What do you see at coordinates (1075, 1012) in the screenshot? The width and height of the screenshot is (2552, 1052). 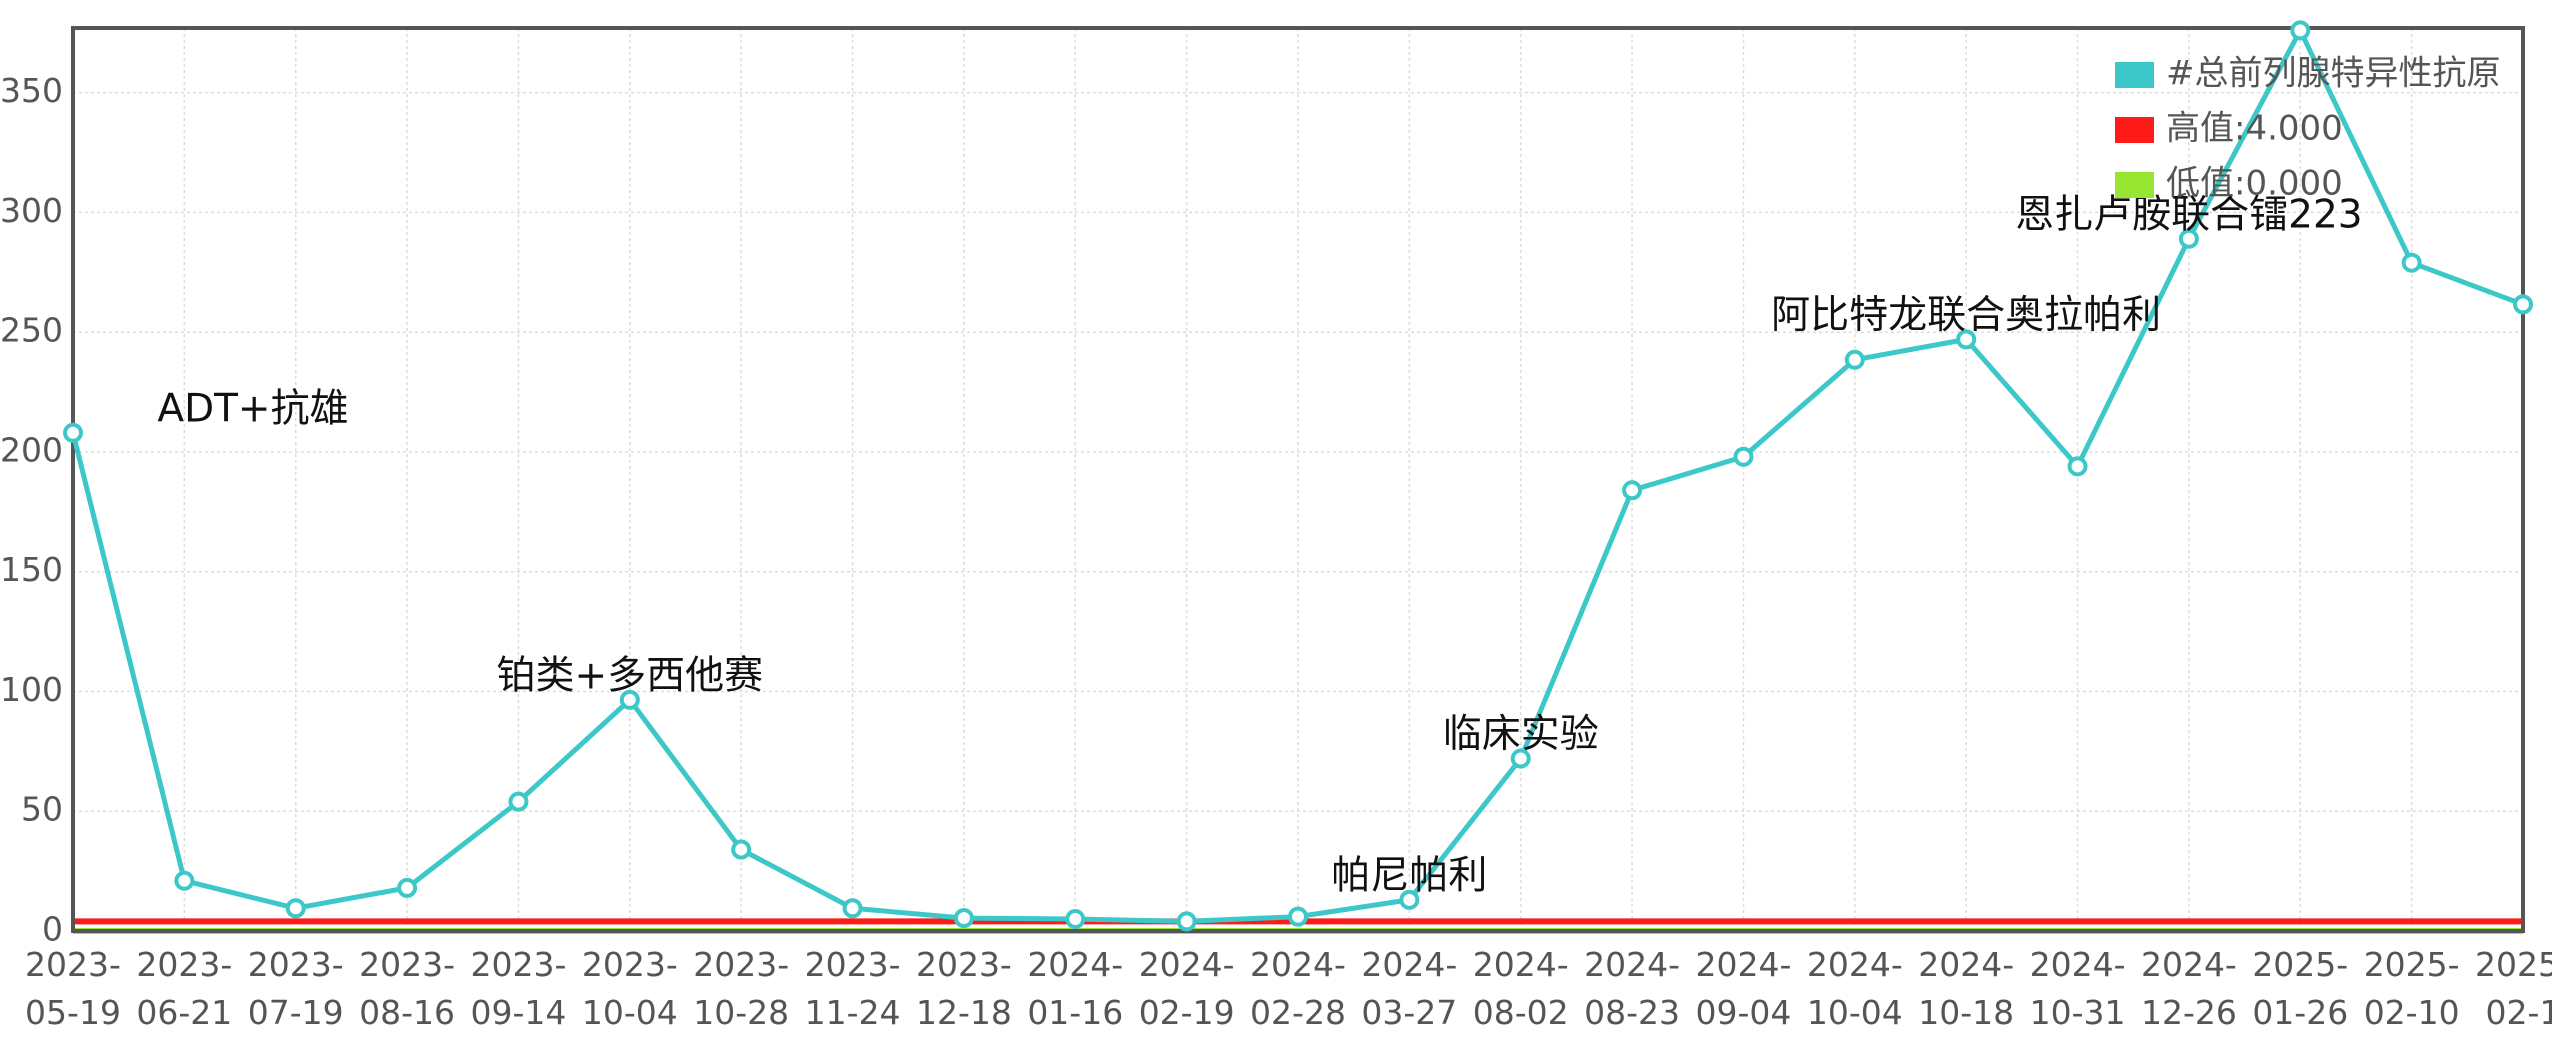 I see `x-tick-label-line: 01-16` at bounding box center [1075, 1012].